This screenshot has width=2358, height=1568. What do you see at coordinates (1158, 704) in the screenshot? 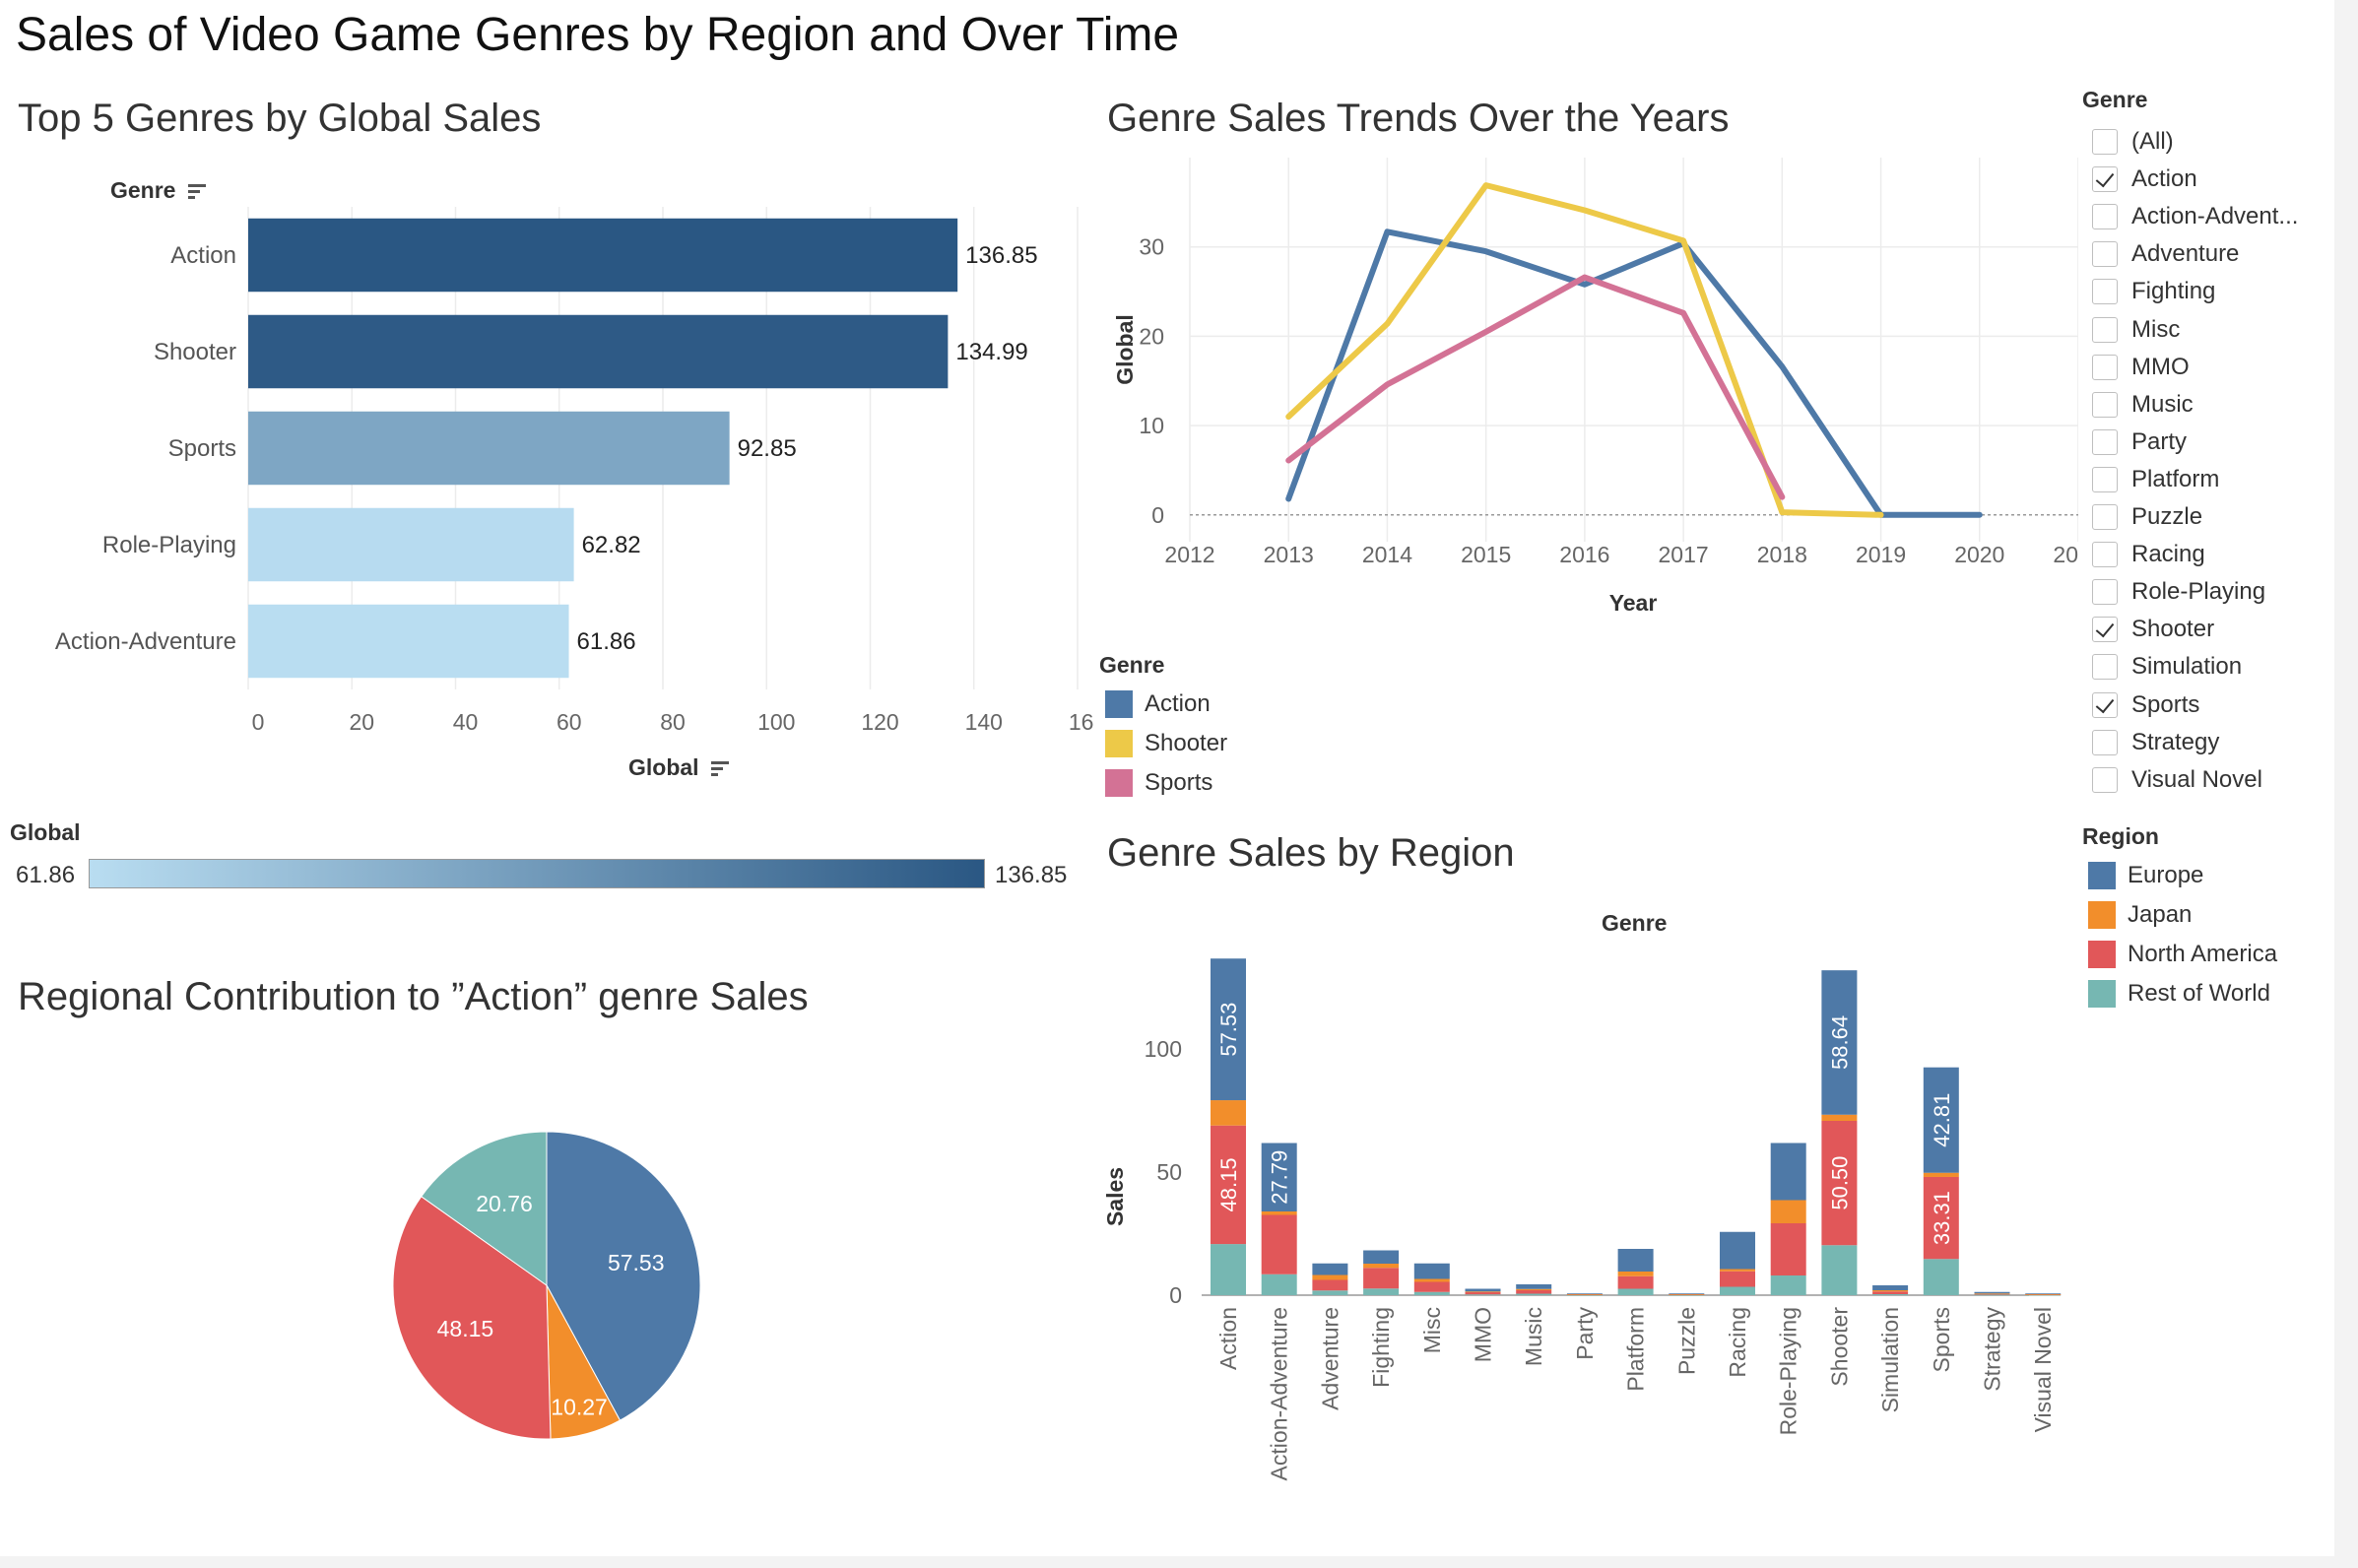
I see `line-legend-item-action: Action` at bounding box center [1158, 704].